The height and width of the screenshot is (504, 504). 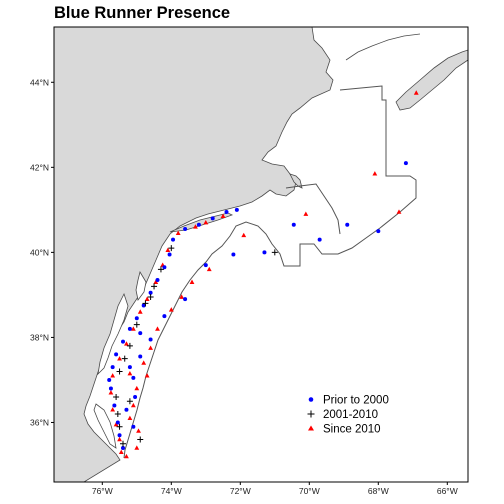 I want to click on lat-tick-label: 40°N, so click(x=39, y=252).